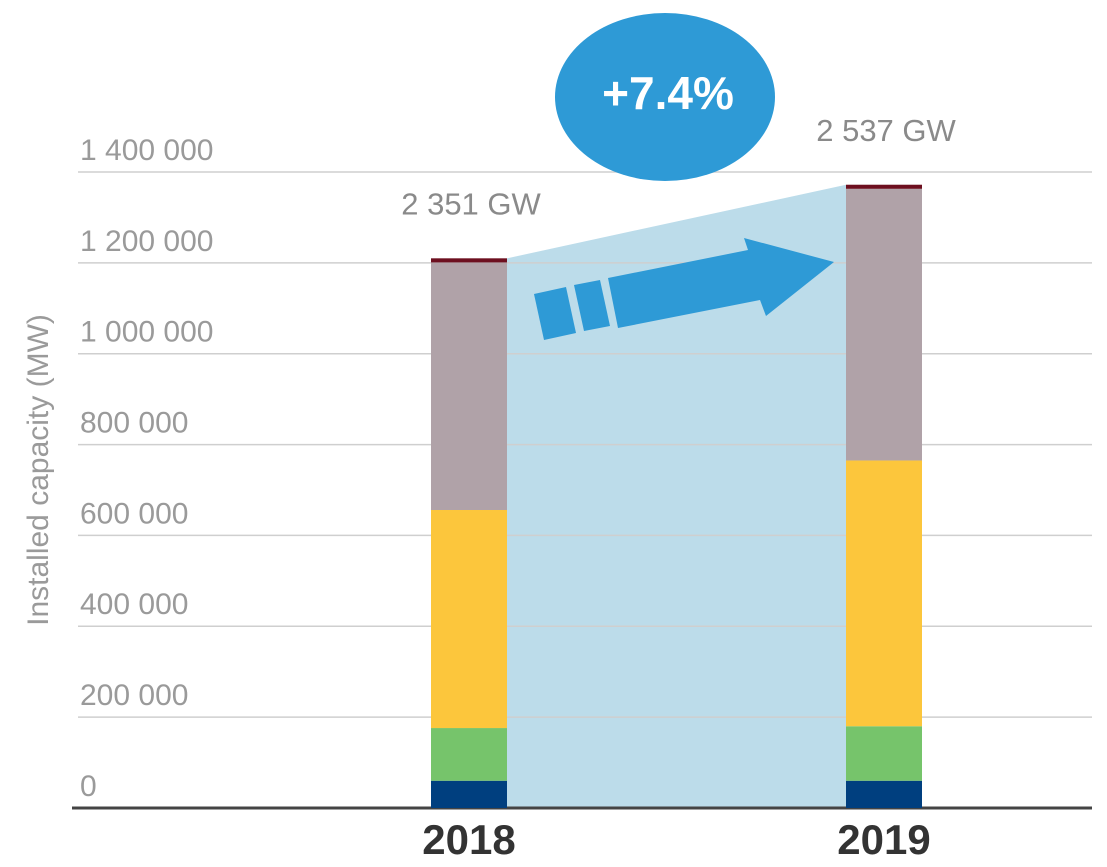 This screenshot has width=1107, height=867. What do you see at coordinates (721, 283) in the screenshot?
I see `arrow-body` at bounding box center [721, 283].